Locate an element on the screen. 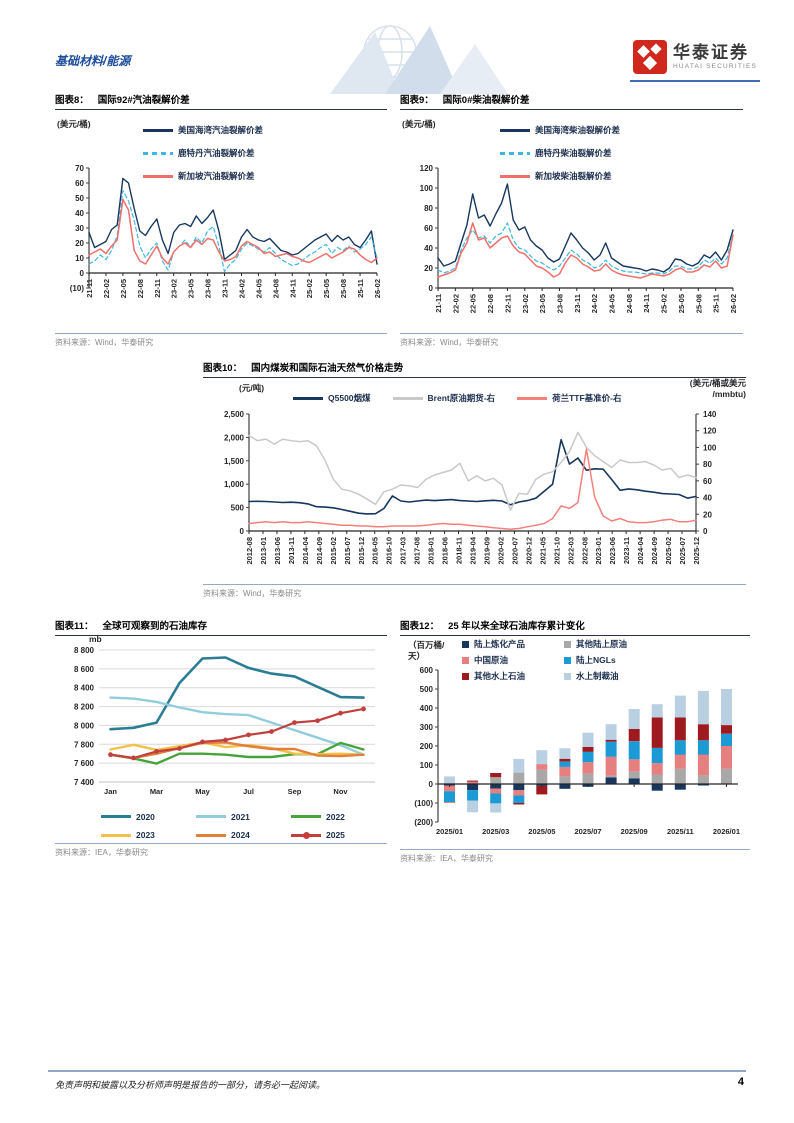 The image size is (794, 1123). svg-text: (200) is located at coordinates (423, 822).